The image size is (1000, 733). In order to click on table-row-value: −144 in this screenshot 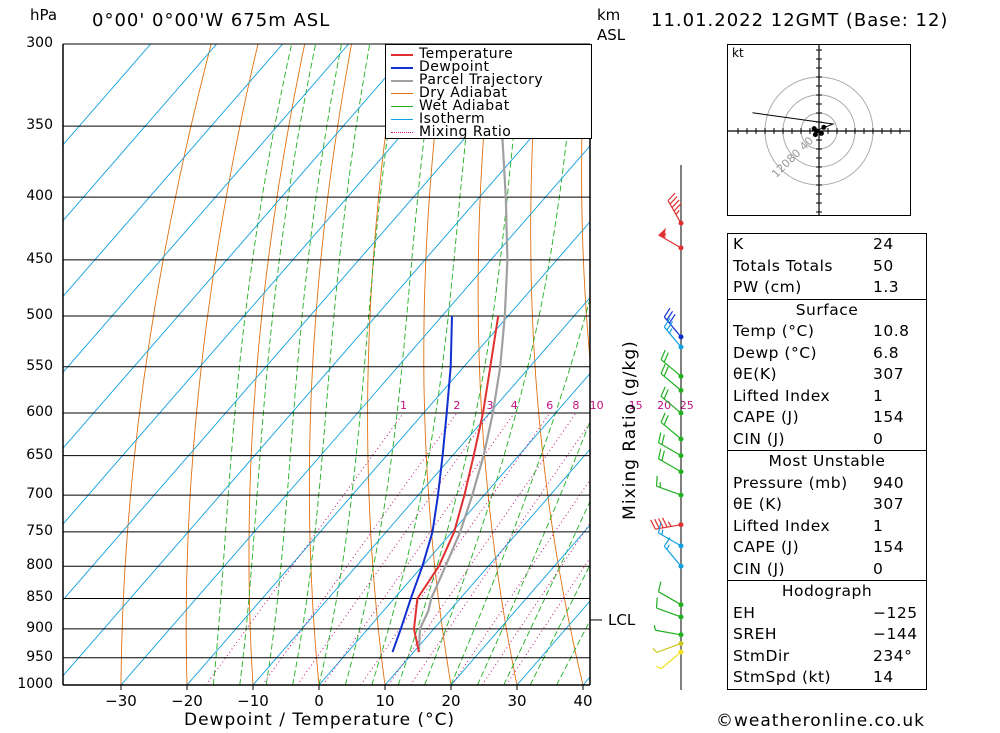, I will do `click(895, 634)`.